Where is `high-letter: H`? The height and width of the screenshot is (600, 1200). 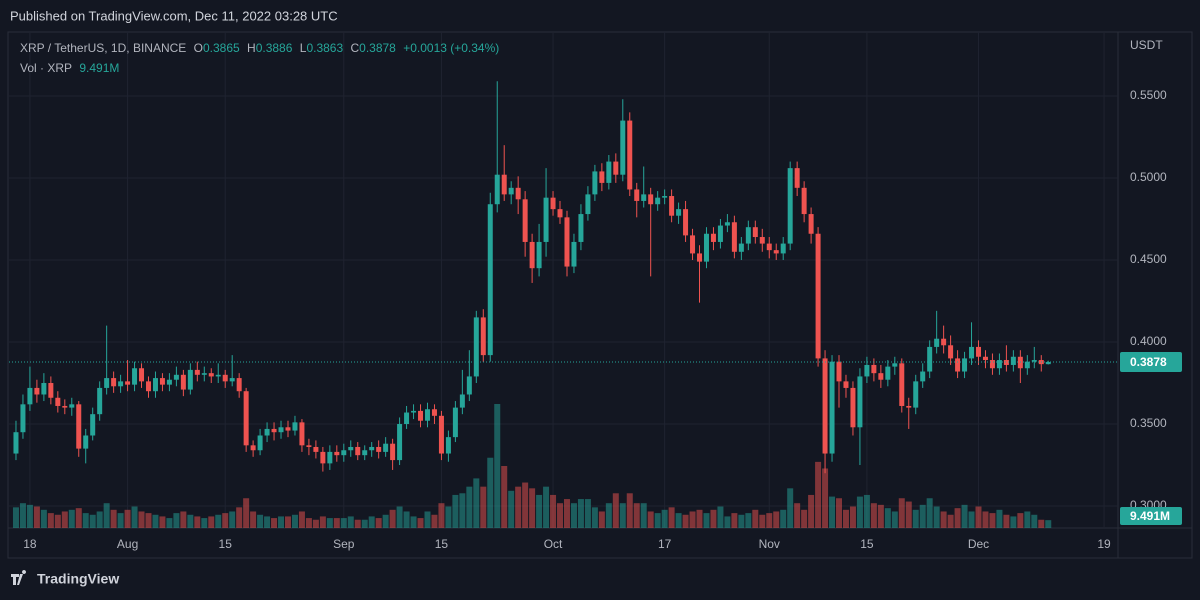 high-letter: H is located at coordinates (251, 48).